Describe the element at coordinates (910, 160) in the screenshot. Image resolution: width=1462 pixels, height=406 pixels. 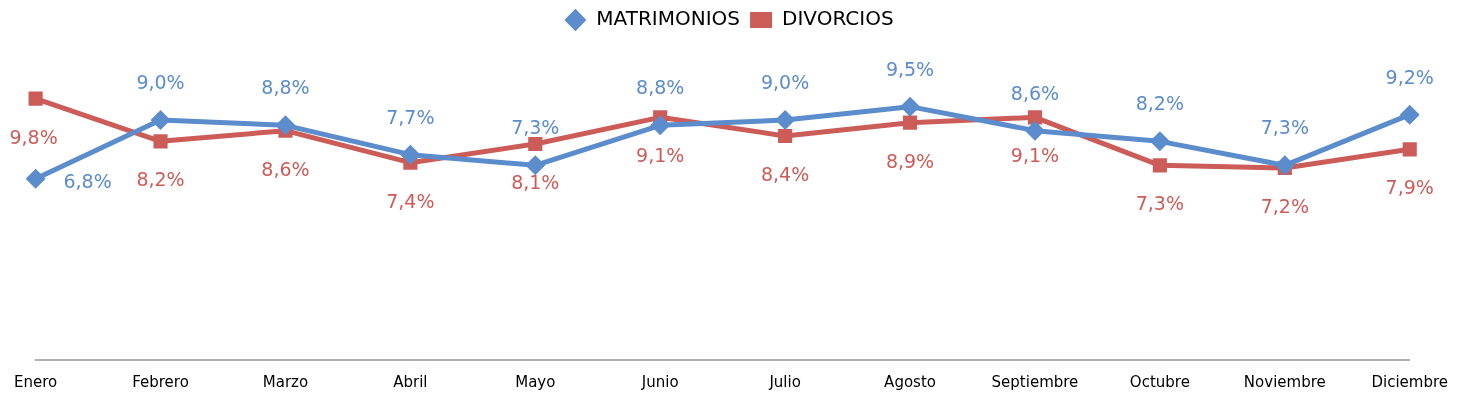
I see `data-label: 8,9%` at that location.